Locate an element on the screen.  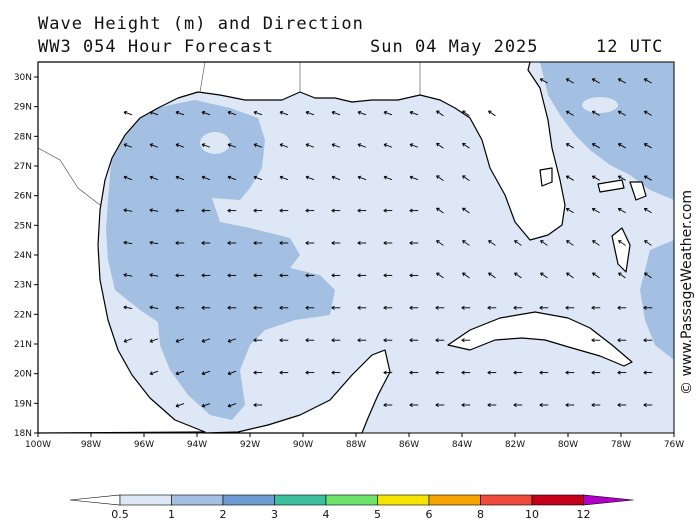
lat-tick-label: 20N is located at coordinates (23, 375).